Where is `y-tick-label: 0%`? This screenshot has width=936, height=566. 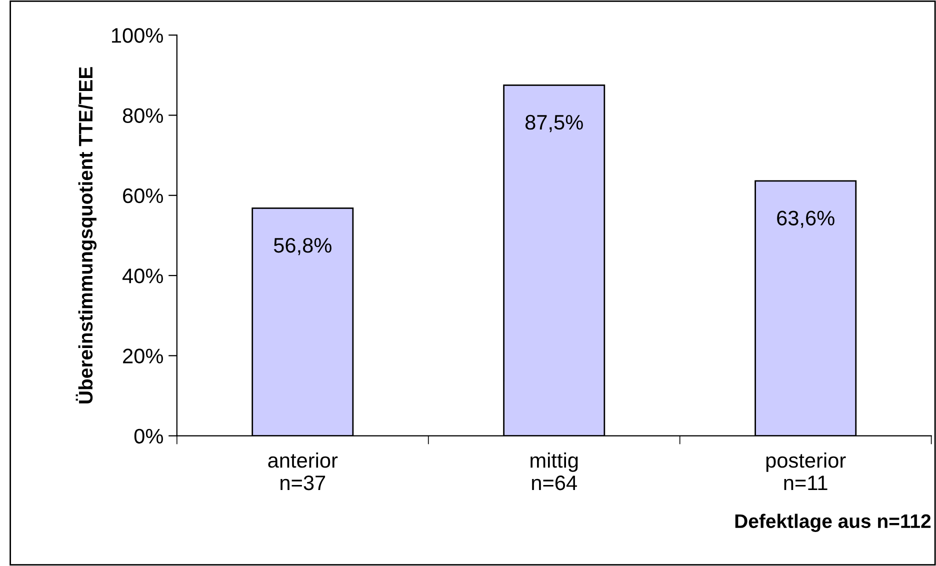 y-tick-label: 0% is located at coordinates (148, 436).